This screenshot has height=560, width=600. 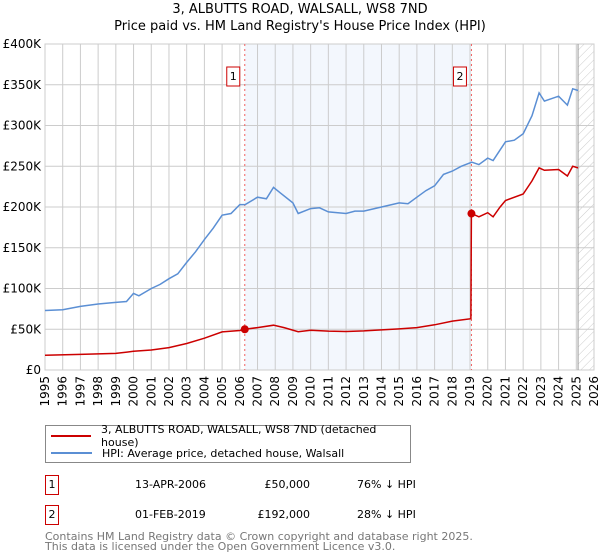 I want to click on x-tick-label: 2012, so click(x=346, y=391).